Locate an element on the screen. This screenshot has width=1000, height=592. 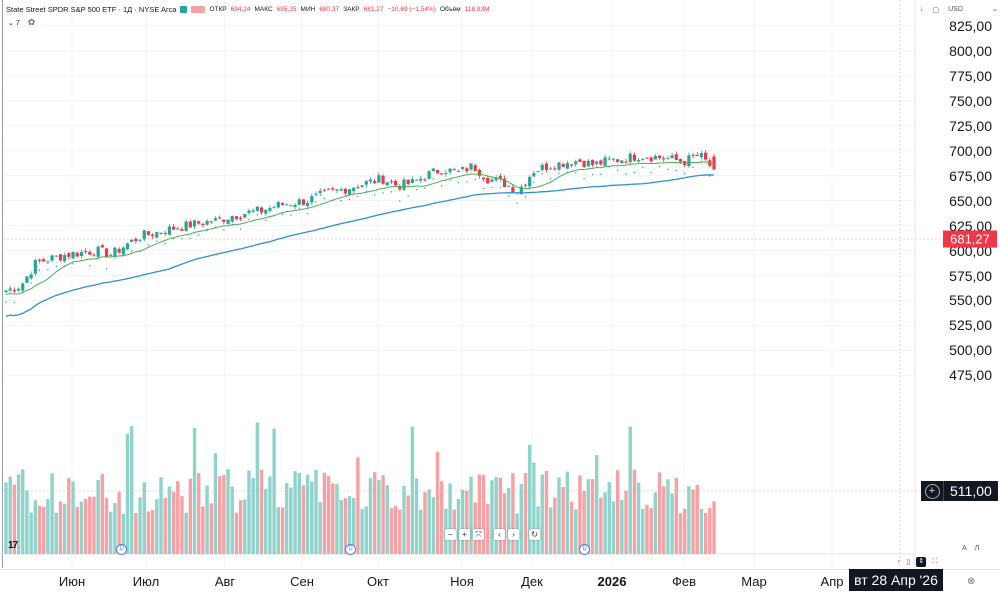
zoom-in-button: + is located at coordinates (464, 534).